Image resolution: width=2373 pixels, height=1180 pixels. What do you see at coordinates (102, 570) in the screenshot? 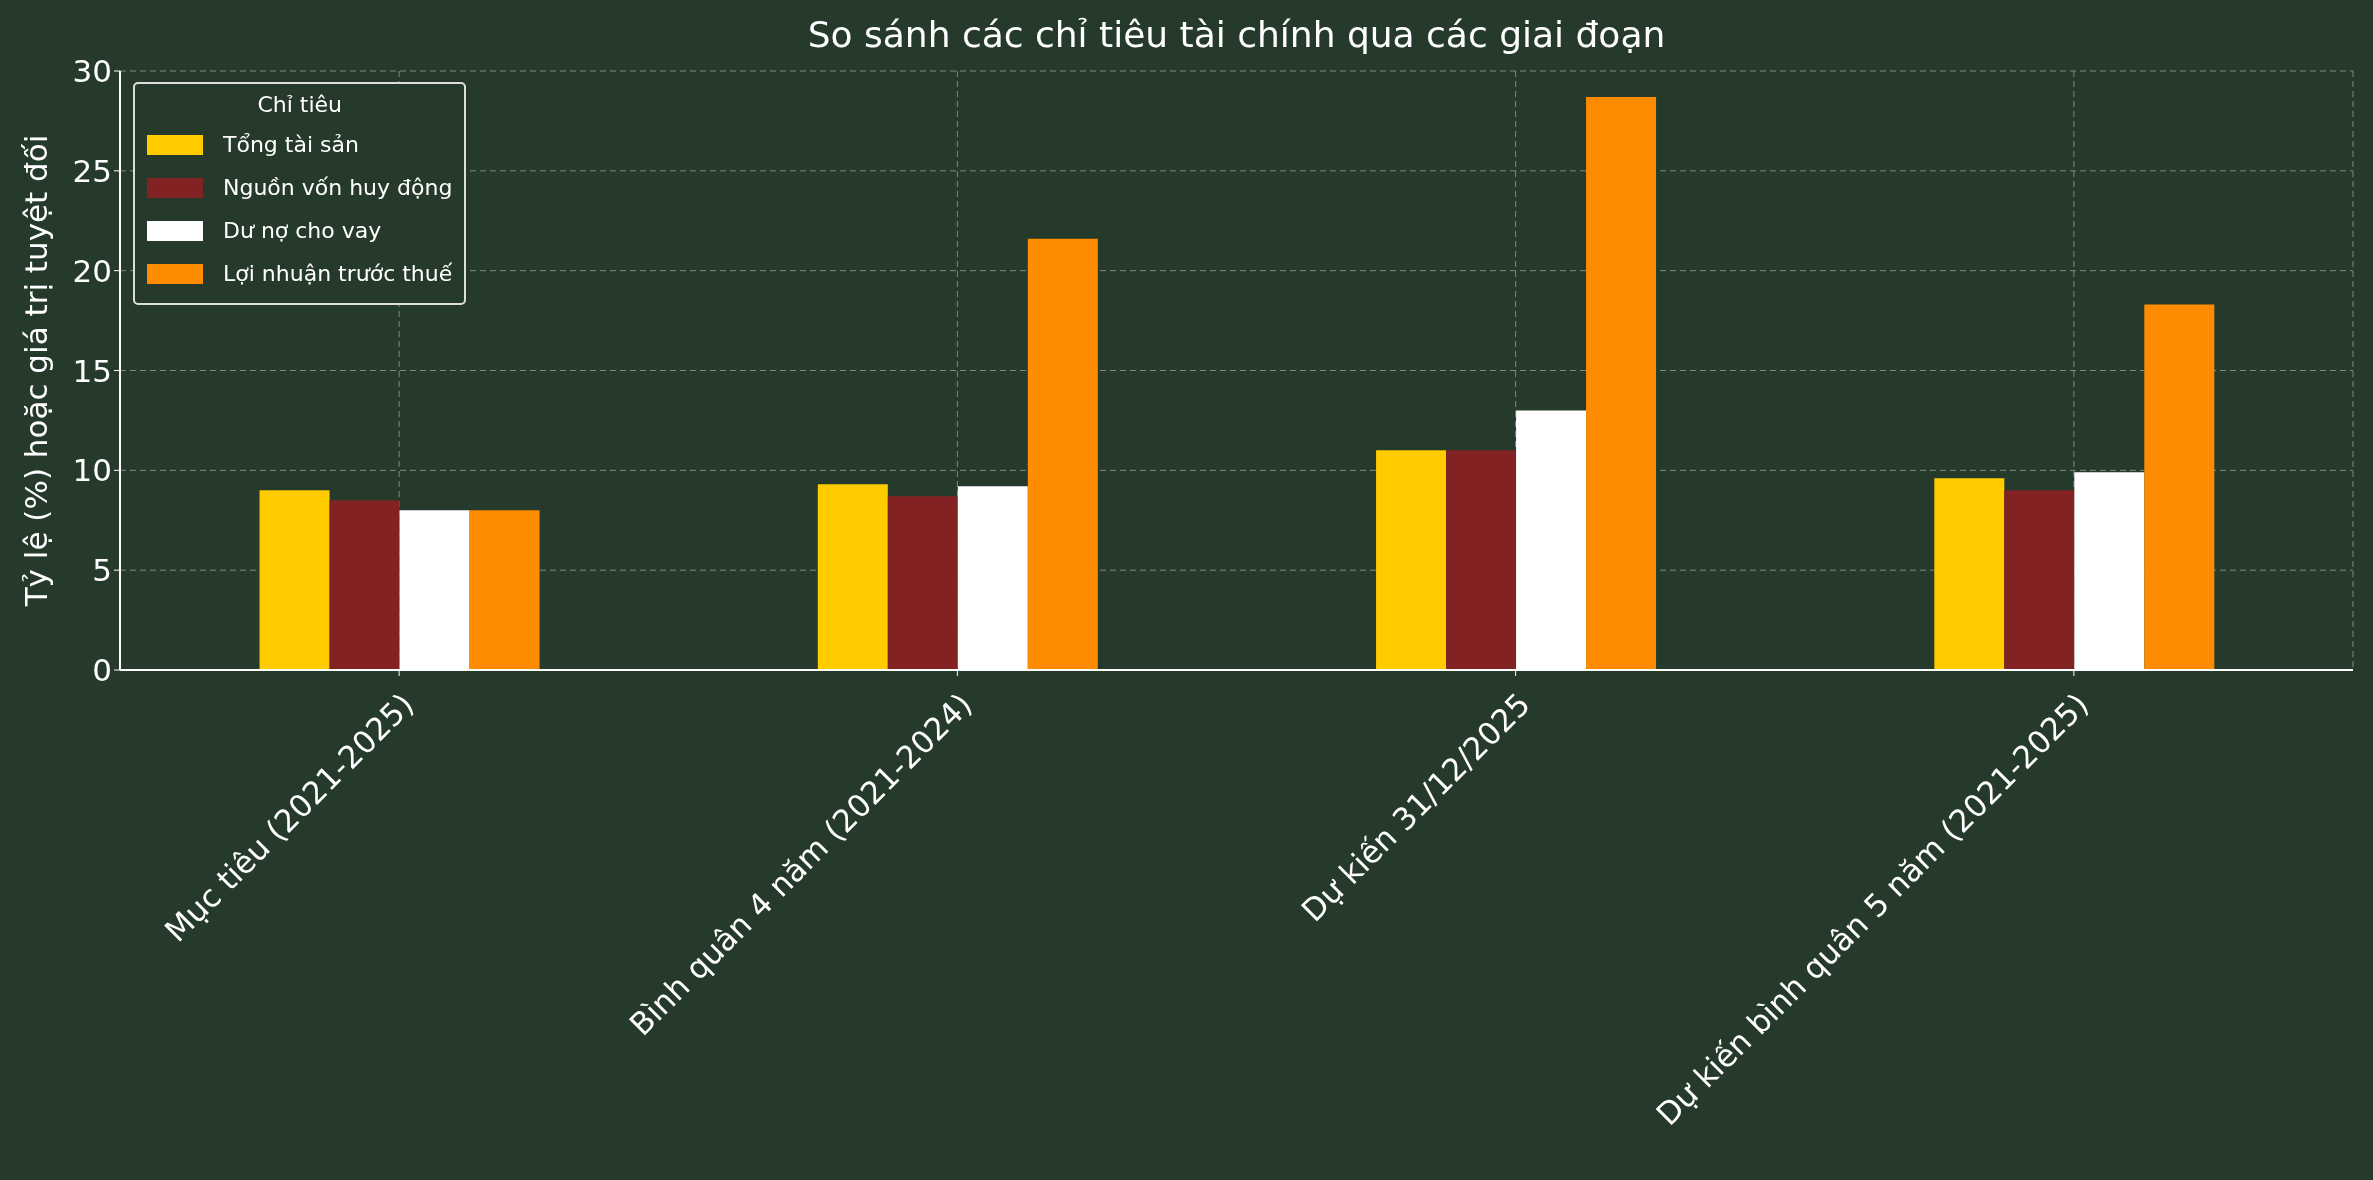
I see `y-tick-label: 5` at bounding box center [102, 570].